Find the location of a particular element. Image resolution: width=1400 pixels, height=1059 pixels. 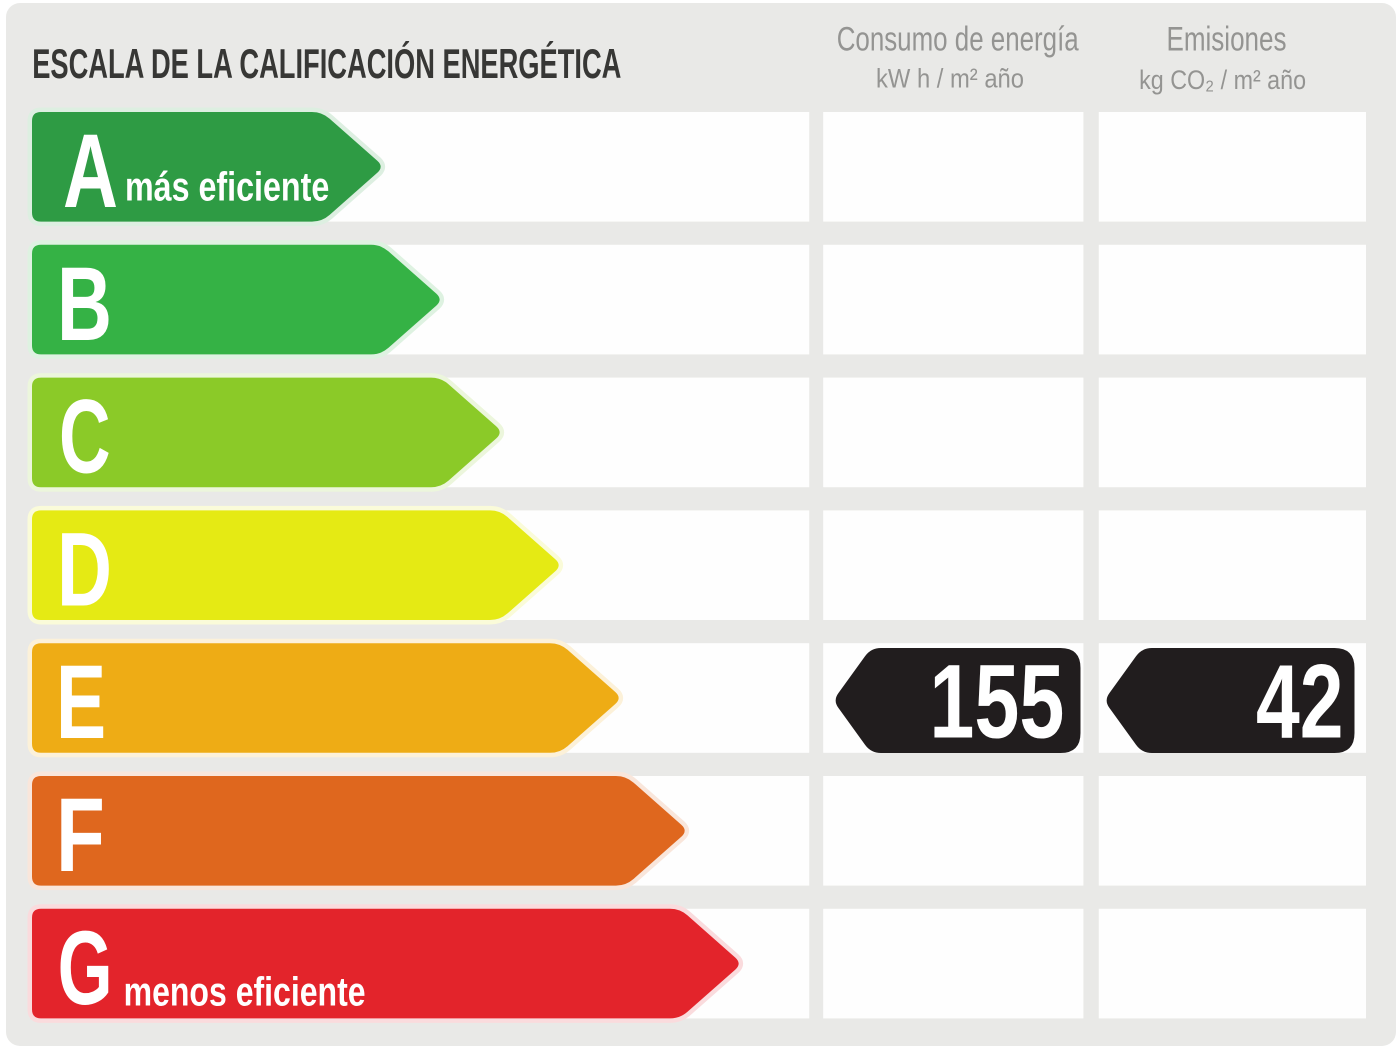

svg-text: más eficiente is located at coordinates (227, 187).